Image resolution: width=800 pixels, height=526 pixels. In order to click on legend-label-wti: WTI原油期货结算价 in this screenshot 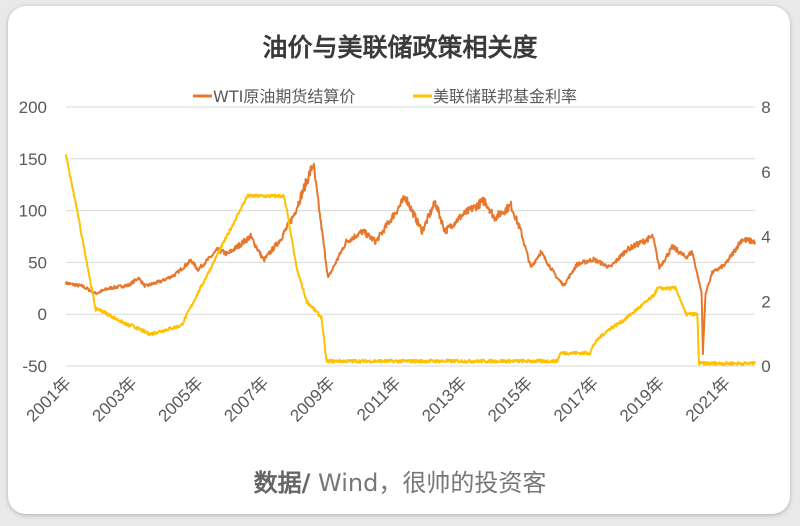, I will do `click(284, 96)`.